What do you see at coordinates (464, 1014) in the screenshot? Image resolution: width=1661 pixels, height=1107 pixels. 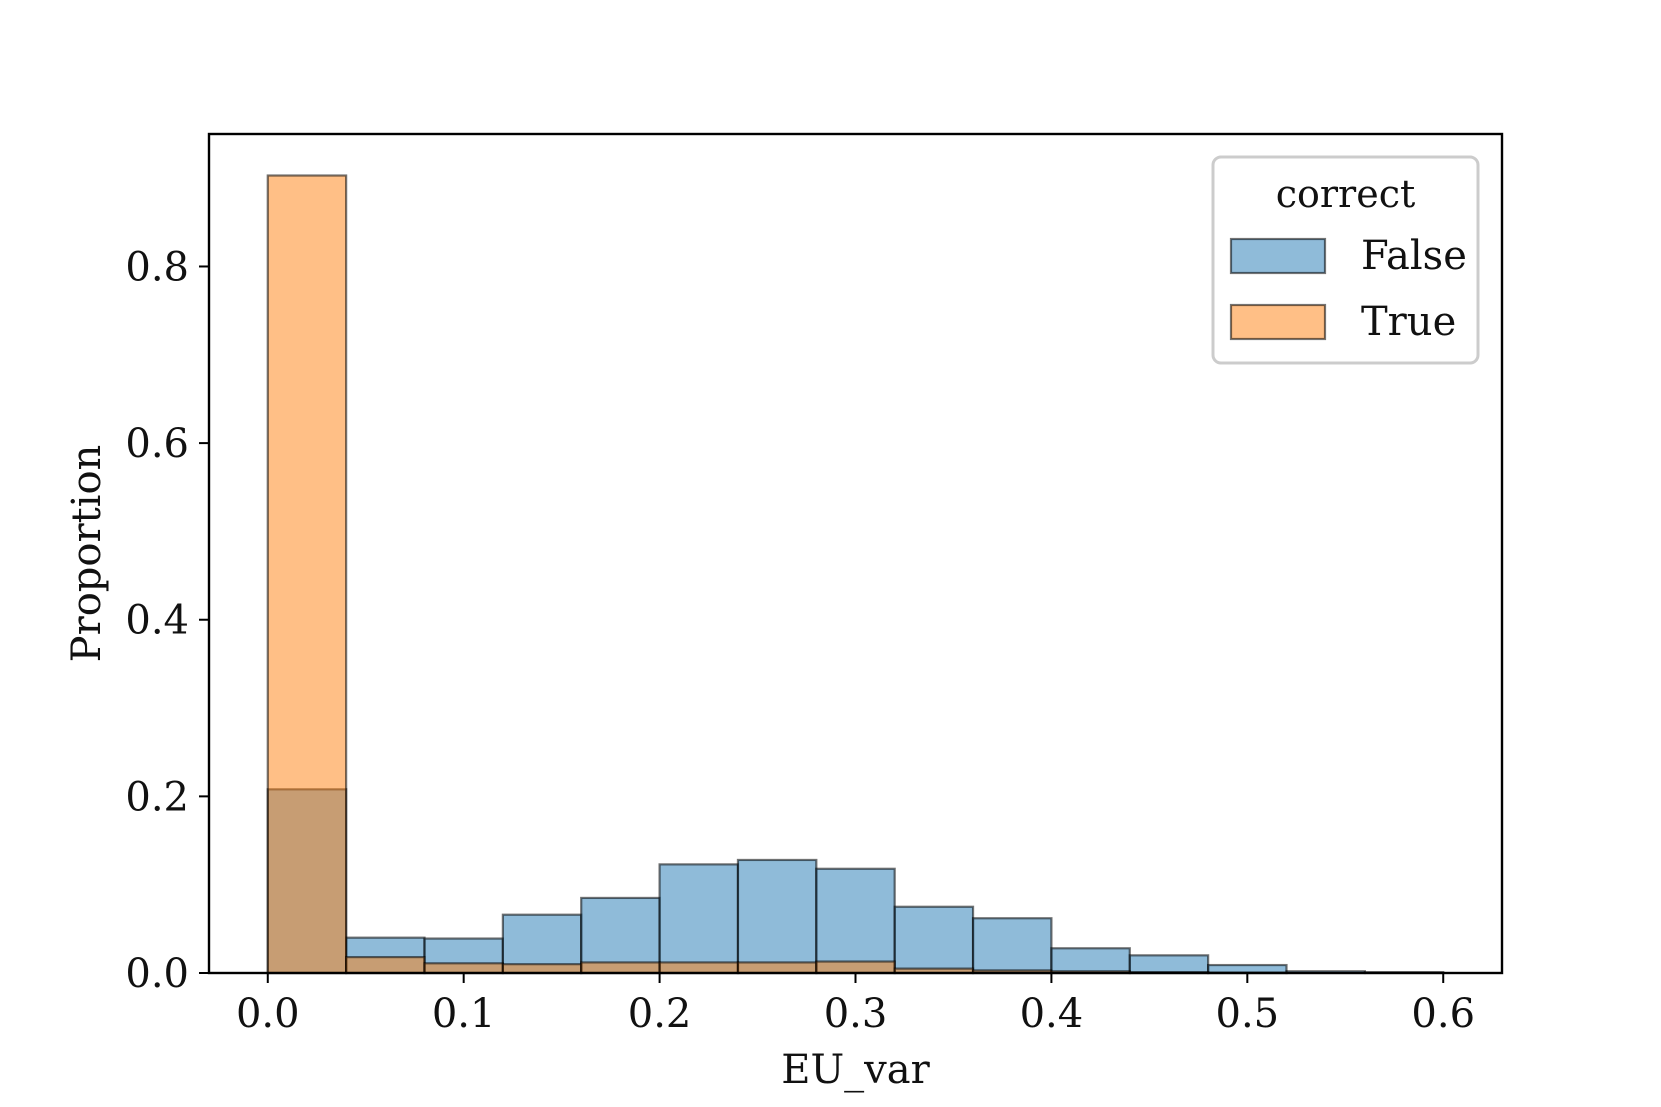 I see `x-tick-label-1: 0.1` at bounding box center [464, 1014].